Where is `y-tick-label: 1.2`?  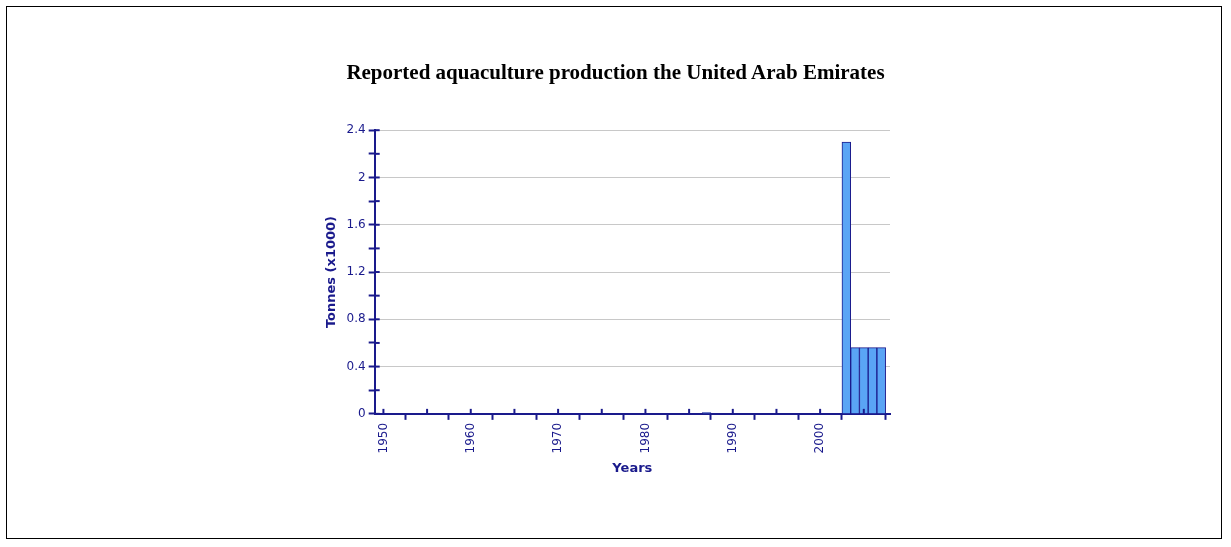
y-tick-label: 1.2 is located at coordinates (356, 271).